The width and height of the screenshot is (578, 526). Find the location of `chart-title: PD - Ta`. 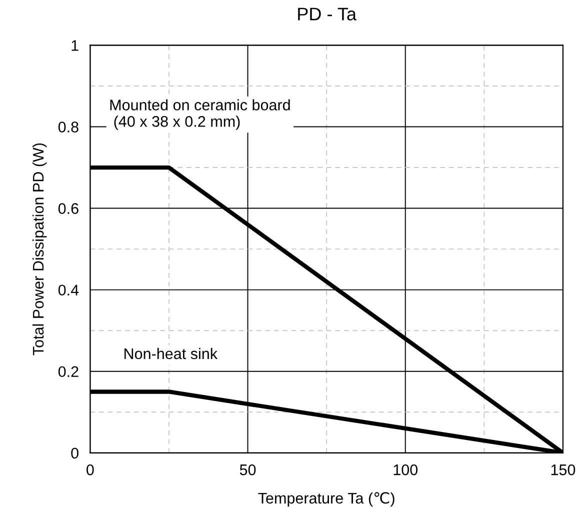

chart-title: PD - Ta is located at coordinates (327, 14).